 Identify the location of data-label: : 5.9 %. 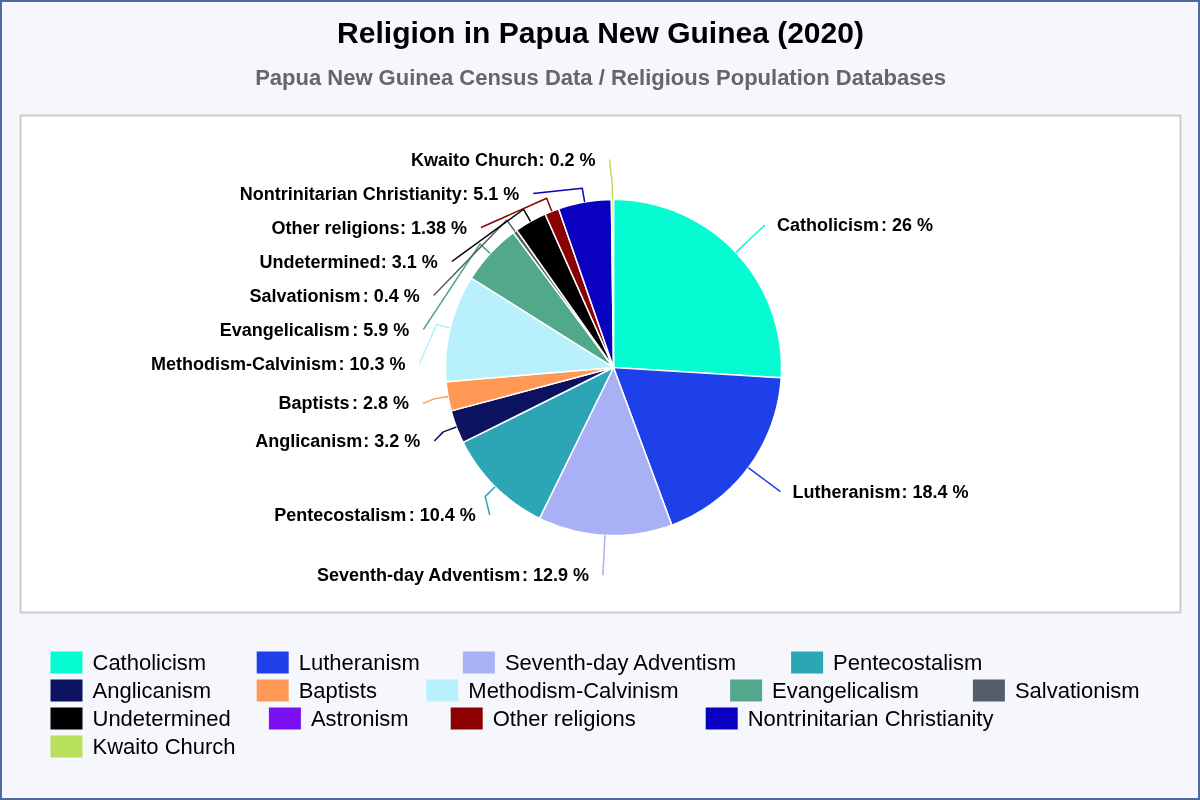
(381, 329).